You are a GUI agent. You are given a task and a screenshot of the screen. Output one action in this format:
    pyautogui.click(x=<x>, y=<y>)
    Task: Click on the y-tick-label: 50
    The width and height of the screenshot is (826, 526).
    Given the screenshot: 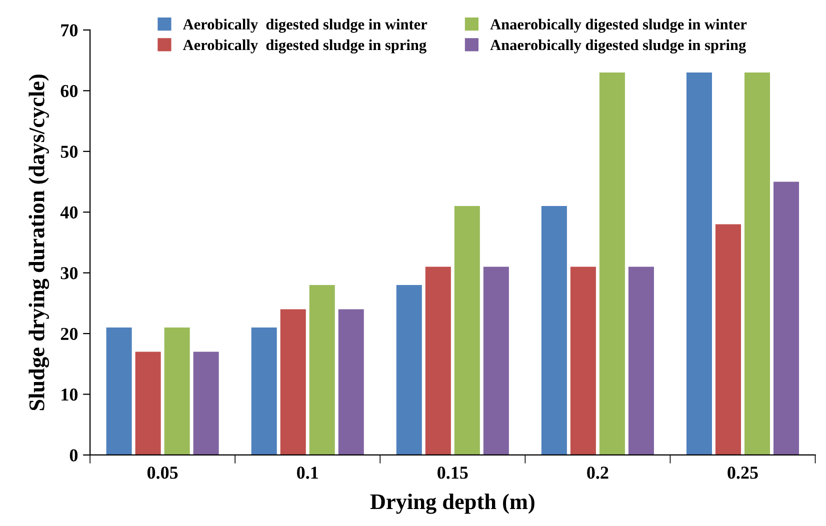 What is the action you would take?
    pyautogui.click(x=69, y=152)
    